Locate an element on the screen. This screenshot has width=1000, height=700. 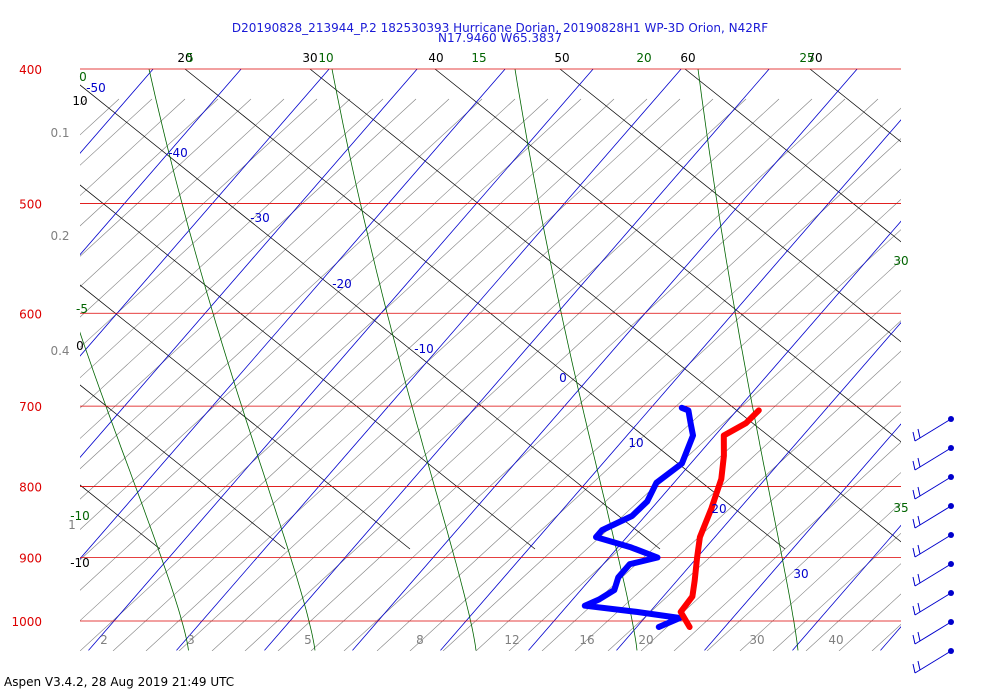
mixing-ratio-label: 16 is located at coordinates (586, 640).